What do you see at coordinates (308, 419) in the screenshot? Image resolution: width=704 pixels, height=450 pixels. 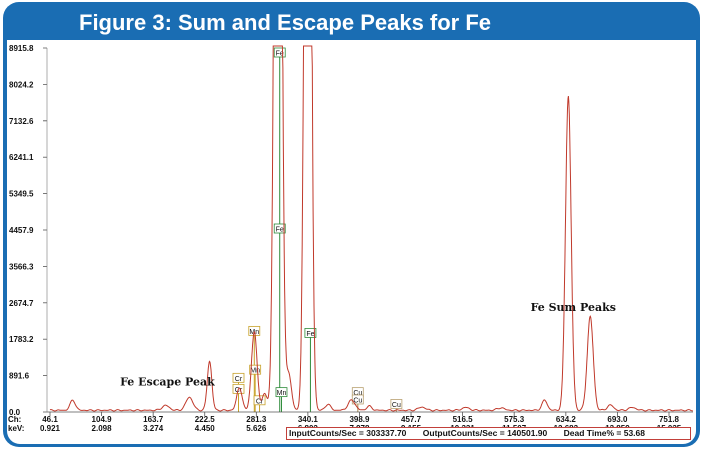 I see `x-tick-ch-label: 340.1` at bounding box center [308, 419].